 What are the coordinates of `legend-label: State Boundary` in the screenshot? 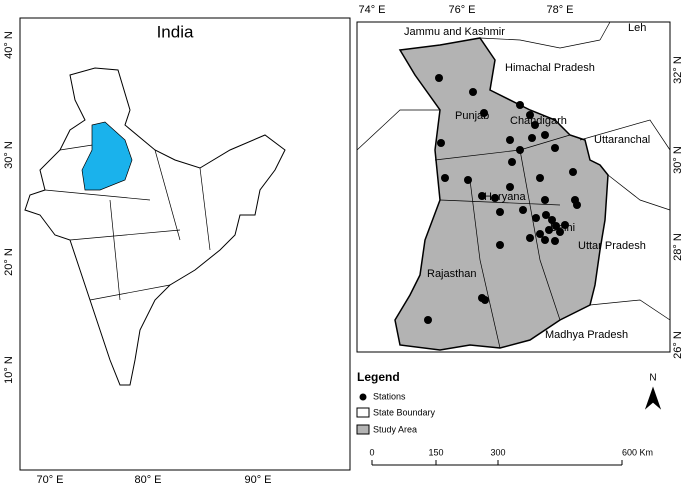 It's located at (404, 412).